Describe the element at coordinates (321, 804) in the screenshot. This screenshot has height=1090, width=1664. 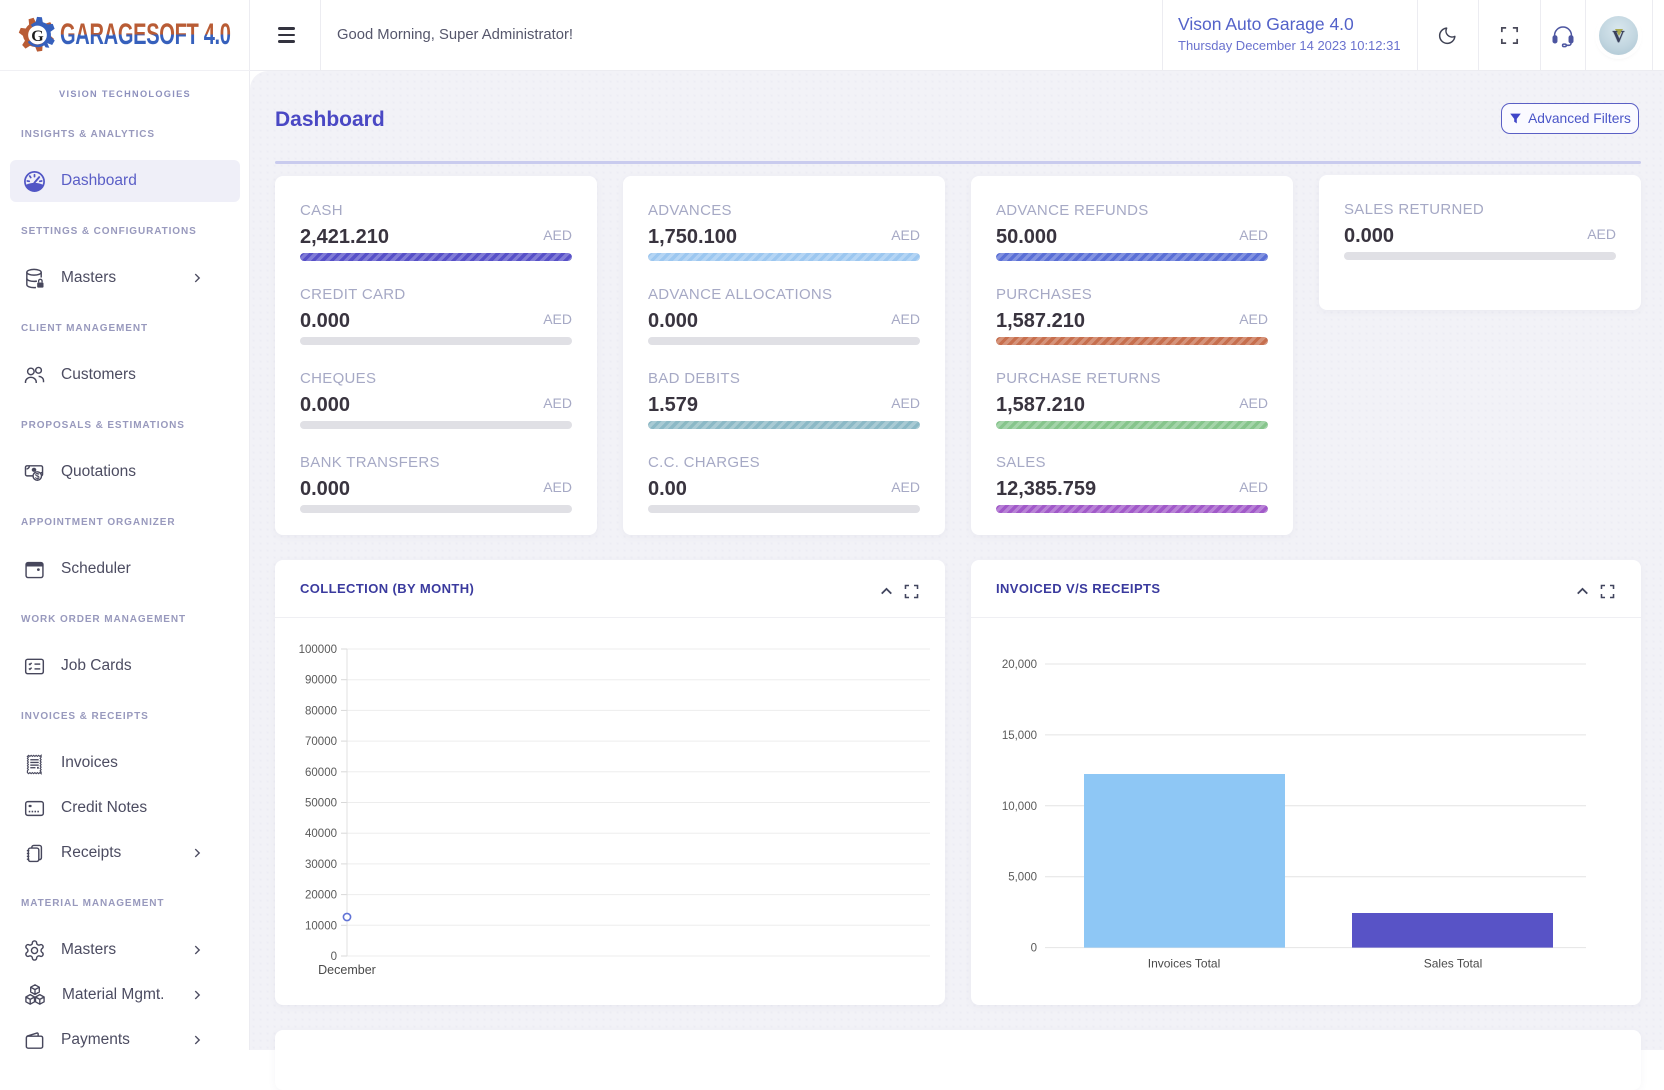
I see `svg-text: 50000` at that location.